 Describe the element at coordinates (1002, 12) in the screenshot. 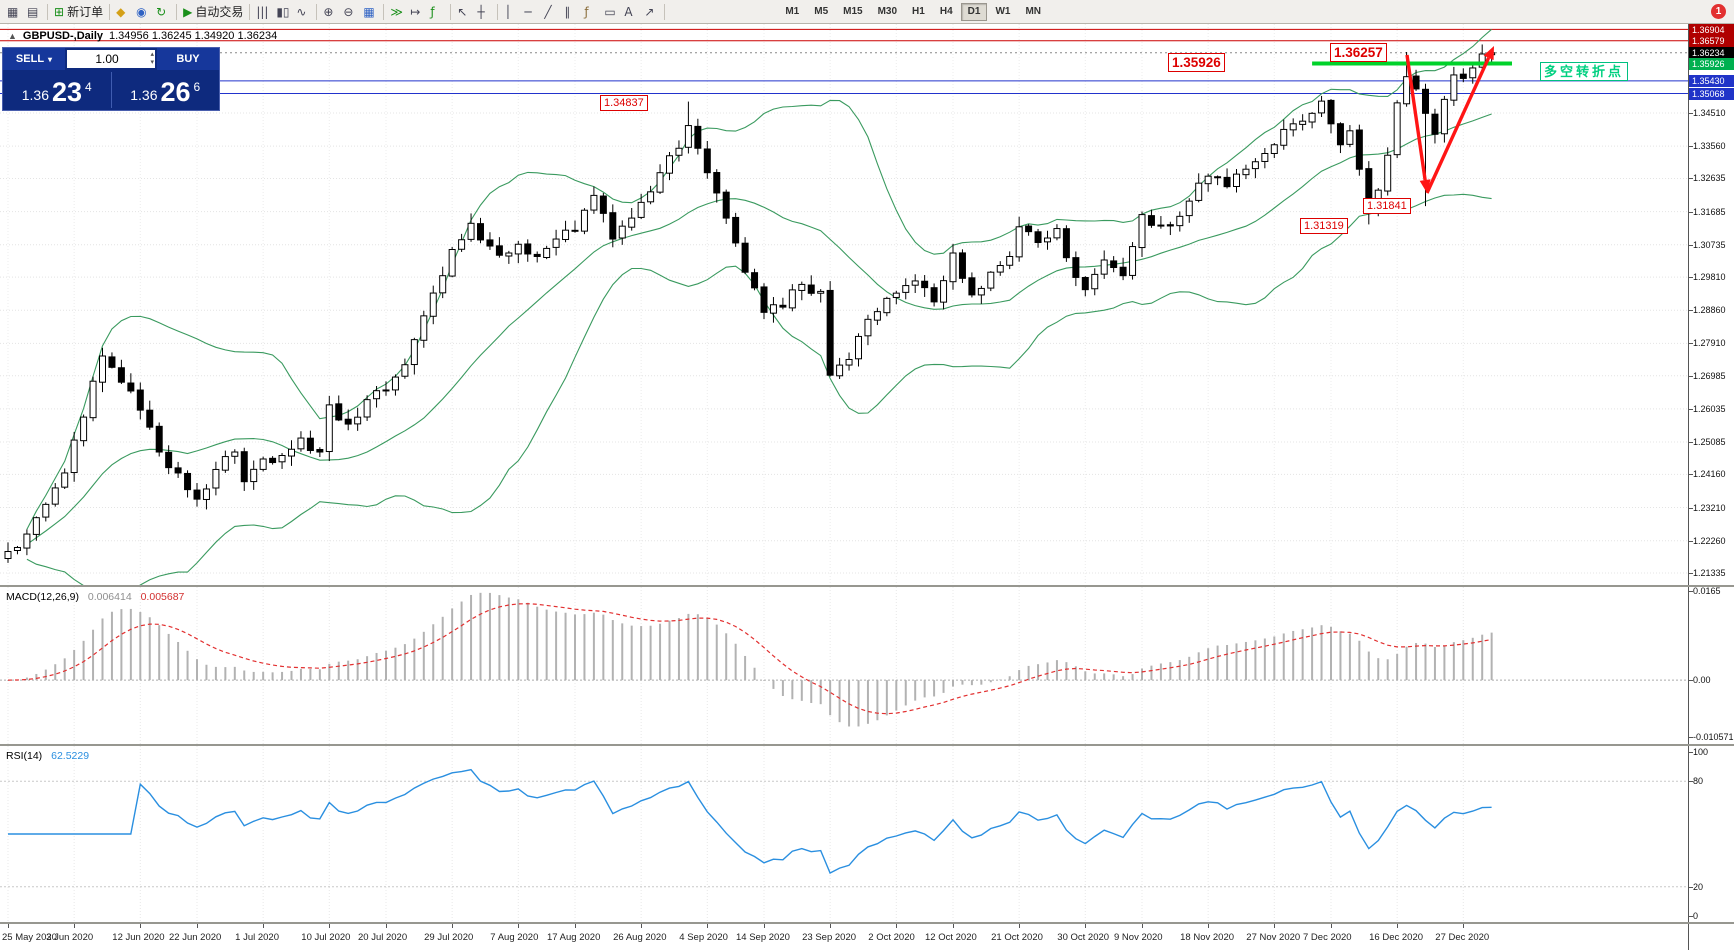

I see `timeframe-w1: W1` at that location.